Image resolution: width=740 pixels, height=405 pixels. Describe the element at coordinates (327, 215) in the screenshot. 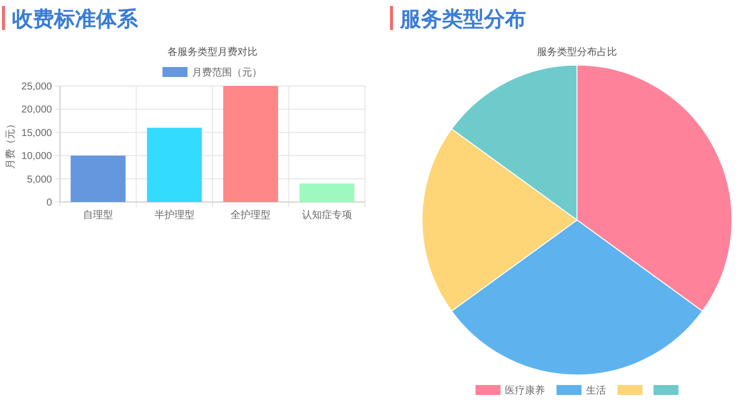

I see `x-tick-label: 认知症专项` at that location.